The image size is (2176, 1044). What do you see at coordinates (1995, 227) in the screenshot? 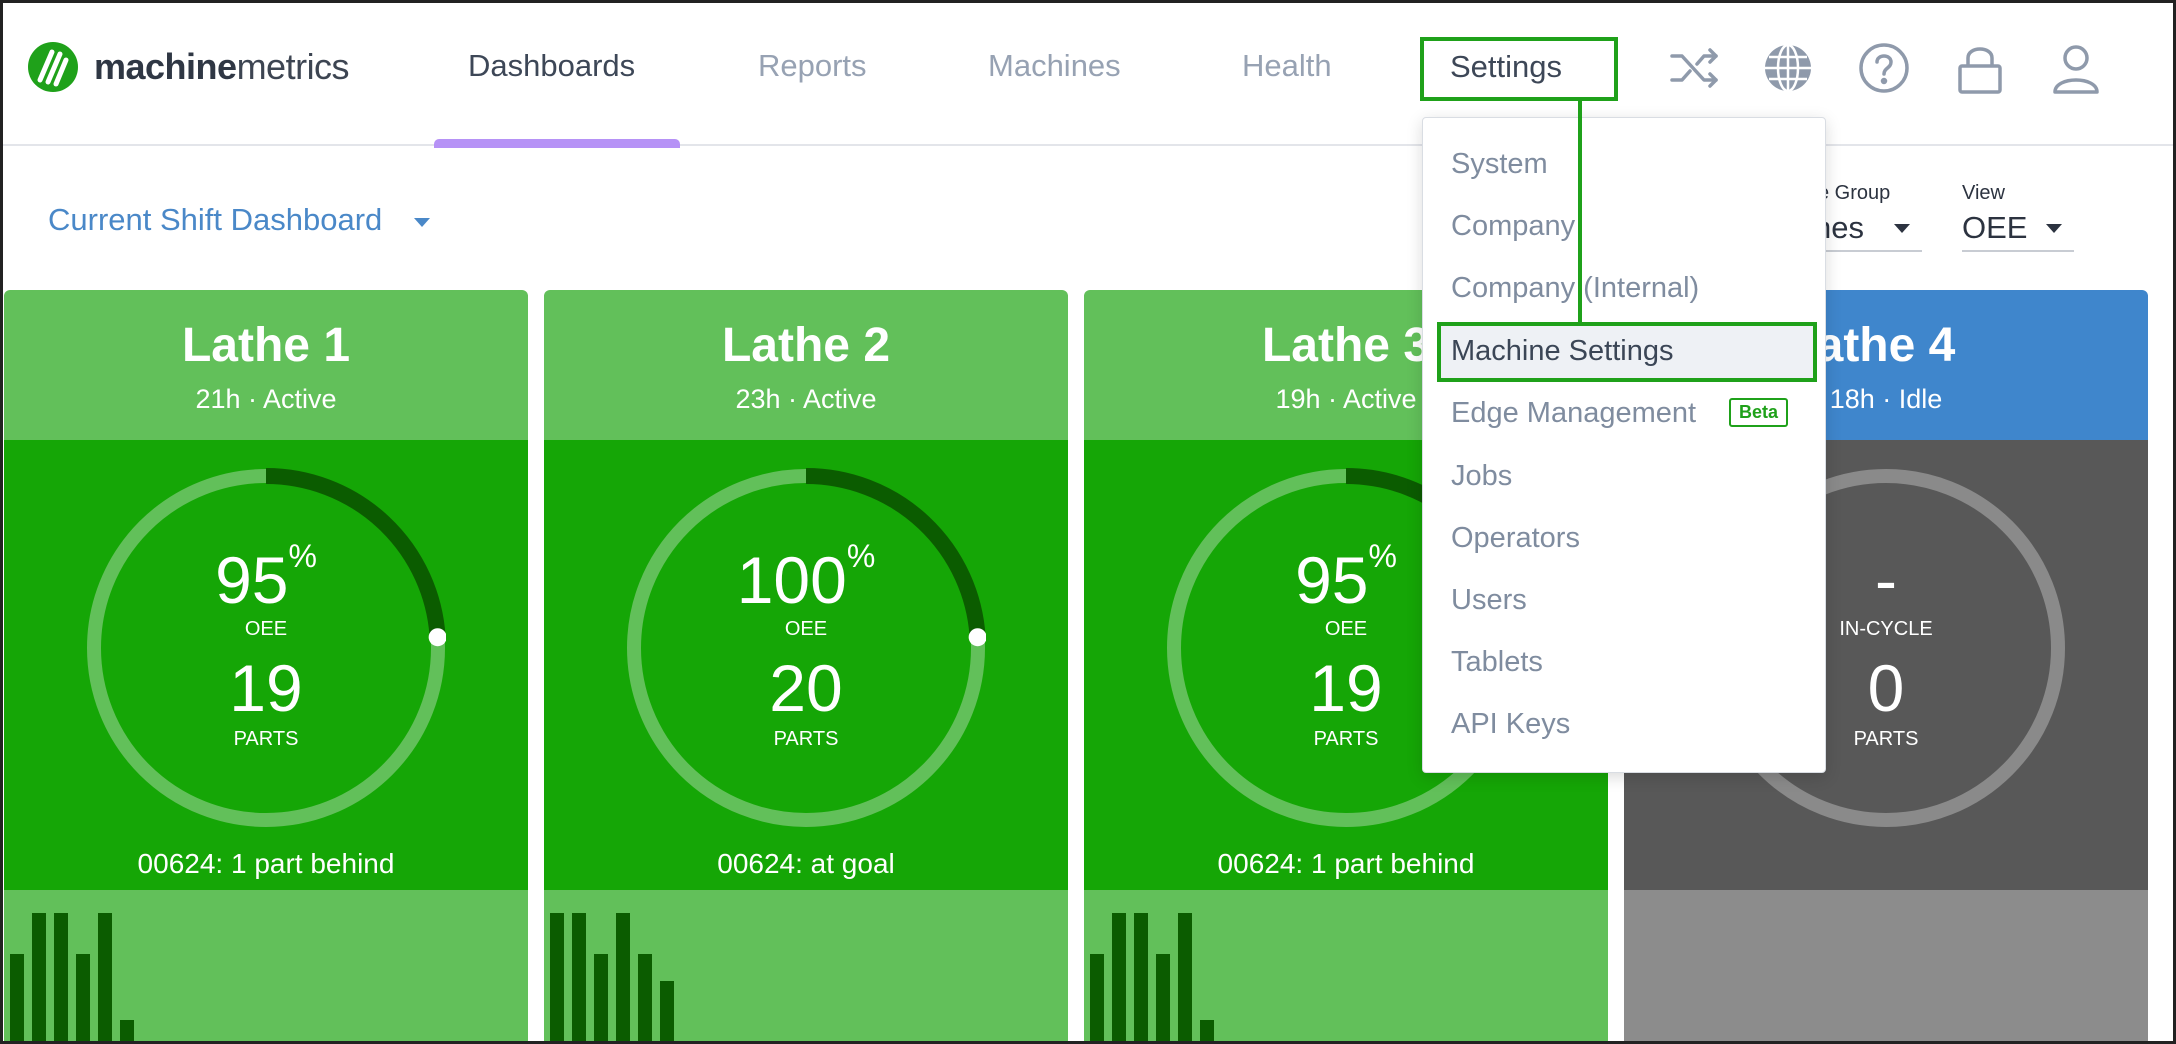
I see `view-select: OEE` at bounding box center [1995, 227].